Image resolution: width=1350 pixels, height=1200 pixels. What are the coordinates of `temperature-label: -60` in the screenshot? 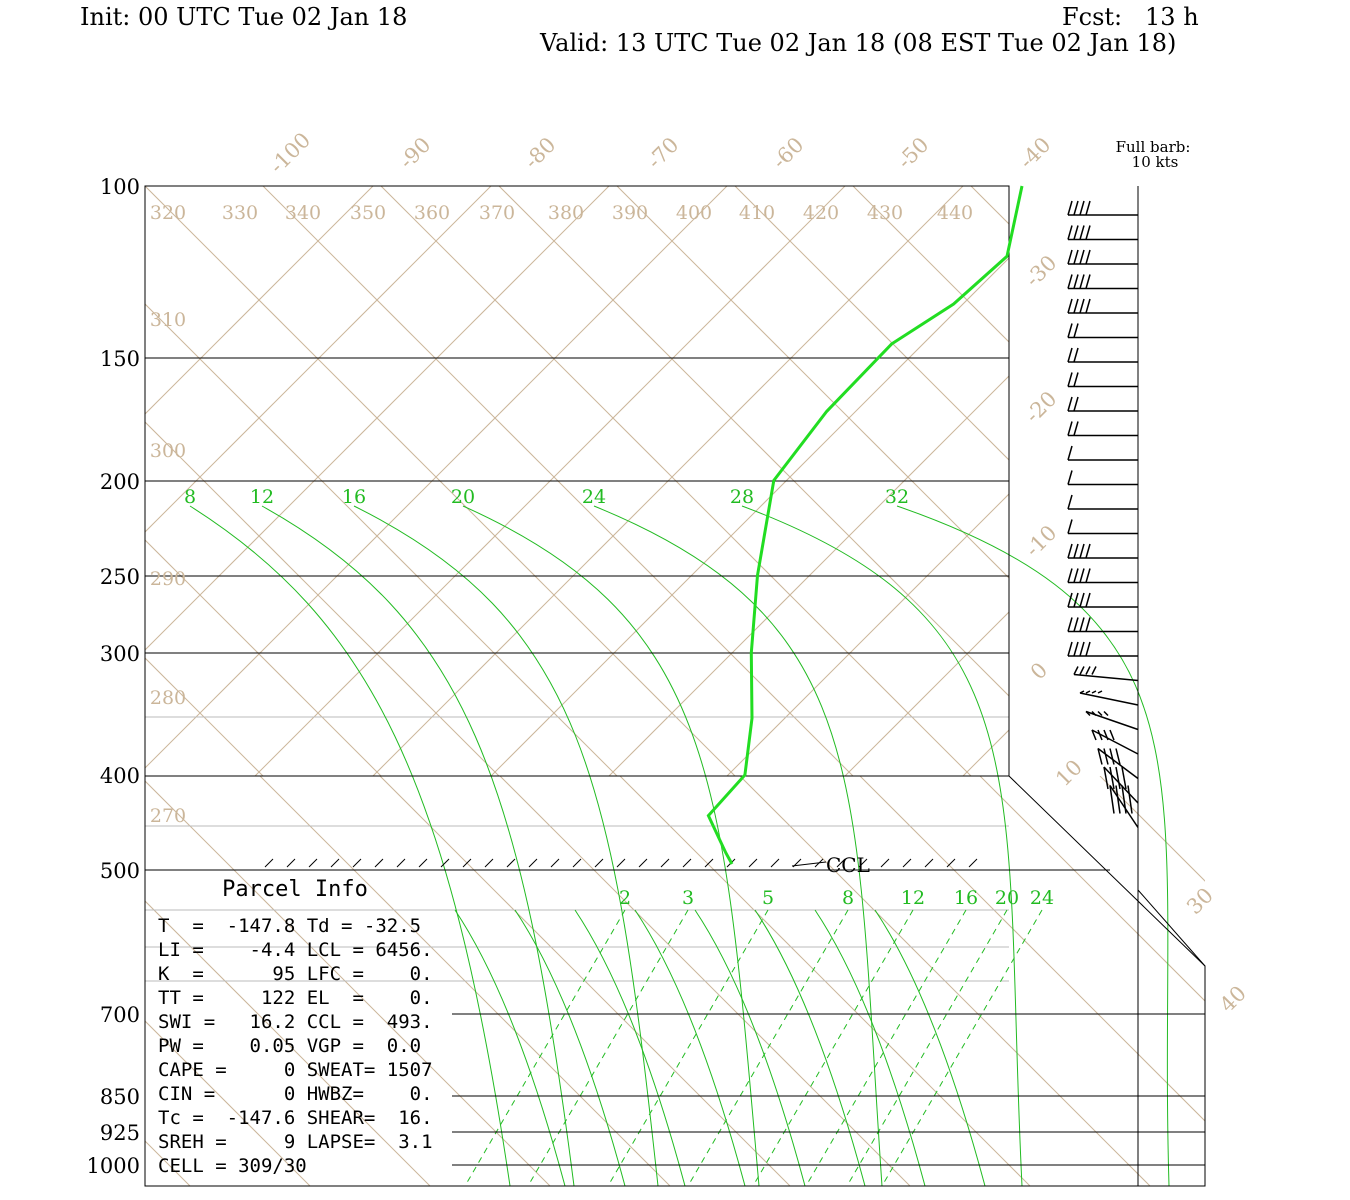 It's located at (788, 153).